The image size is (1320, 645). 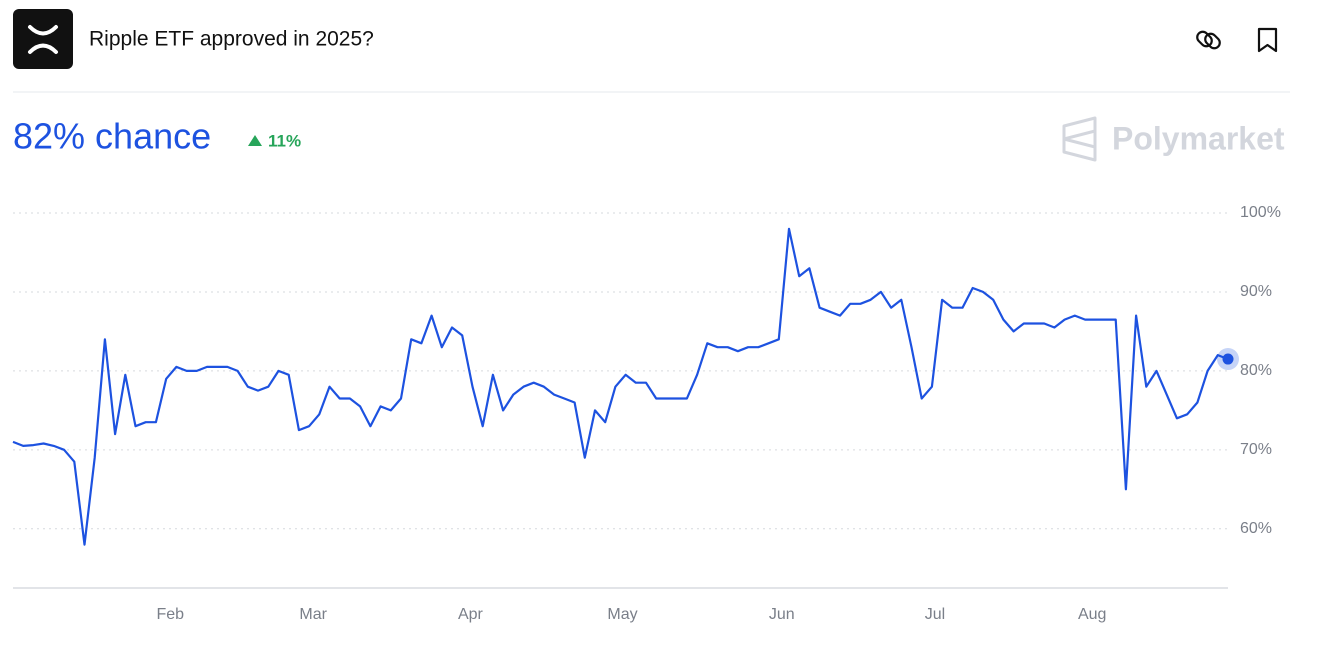 What do you see at coordinates (935, 614) in the screenshot?
I see `x-tick-label: Jul` at bounding box center [935, 614].